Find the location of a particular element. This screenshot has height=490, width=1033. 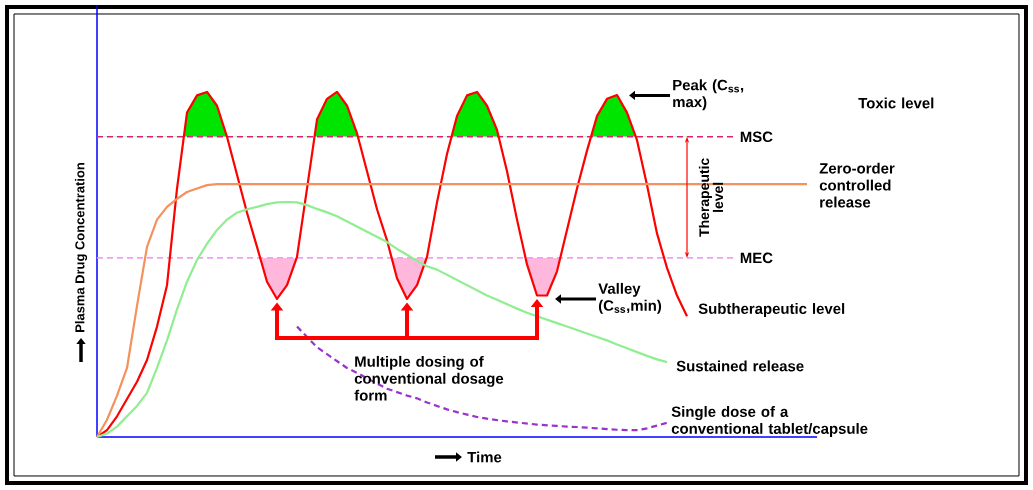

ref-line-label: MEC is located at coordinates (756, 258).